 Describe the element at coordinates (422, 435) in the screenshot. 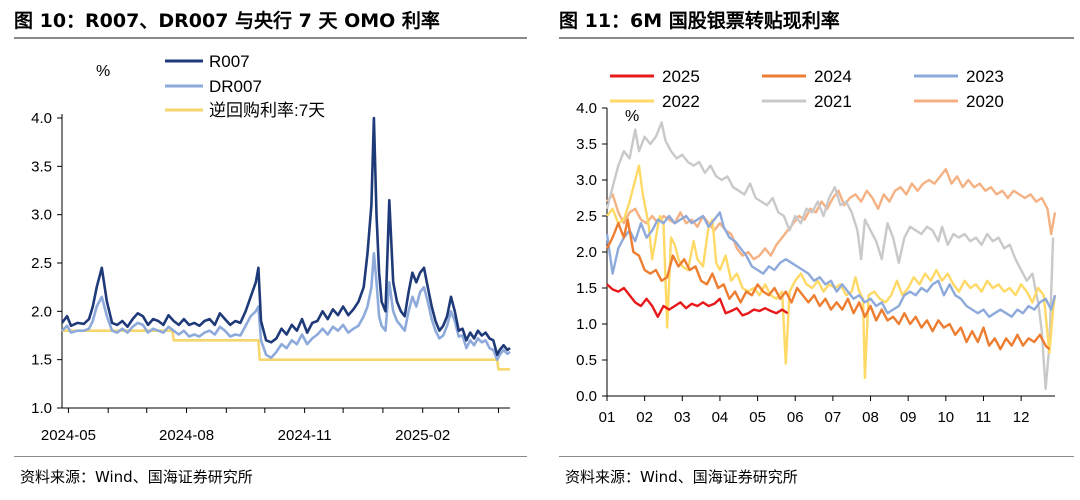

I see `x-tick-label: 2025-02` at that location.